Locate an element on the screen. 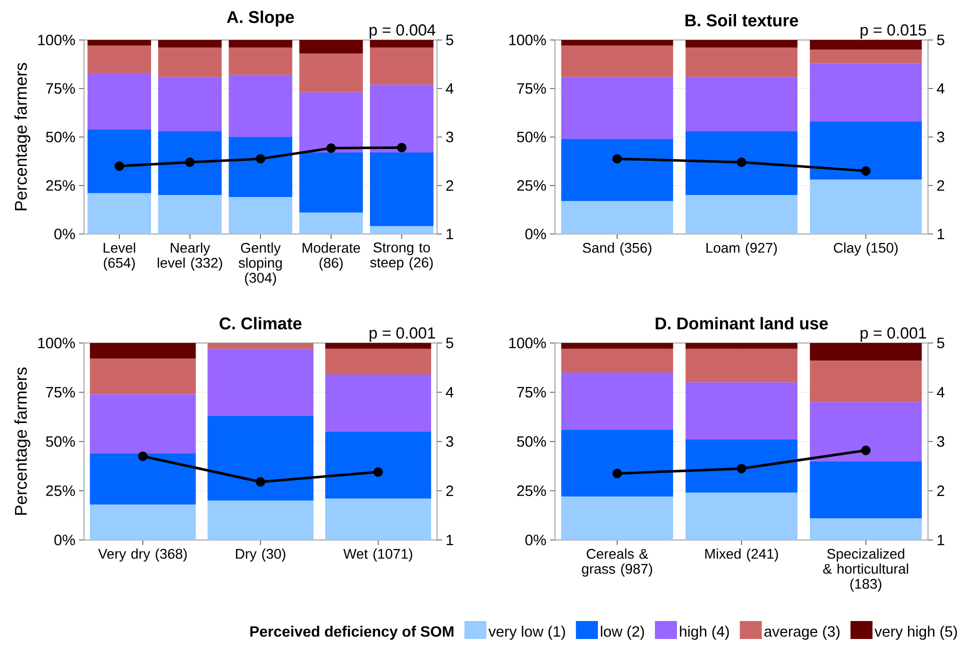  chart-title: C. Climate is located at coordinates (261, 323).